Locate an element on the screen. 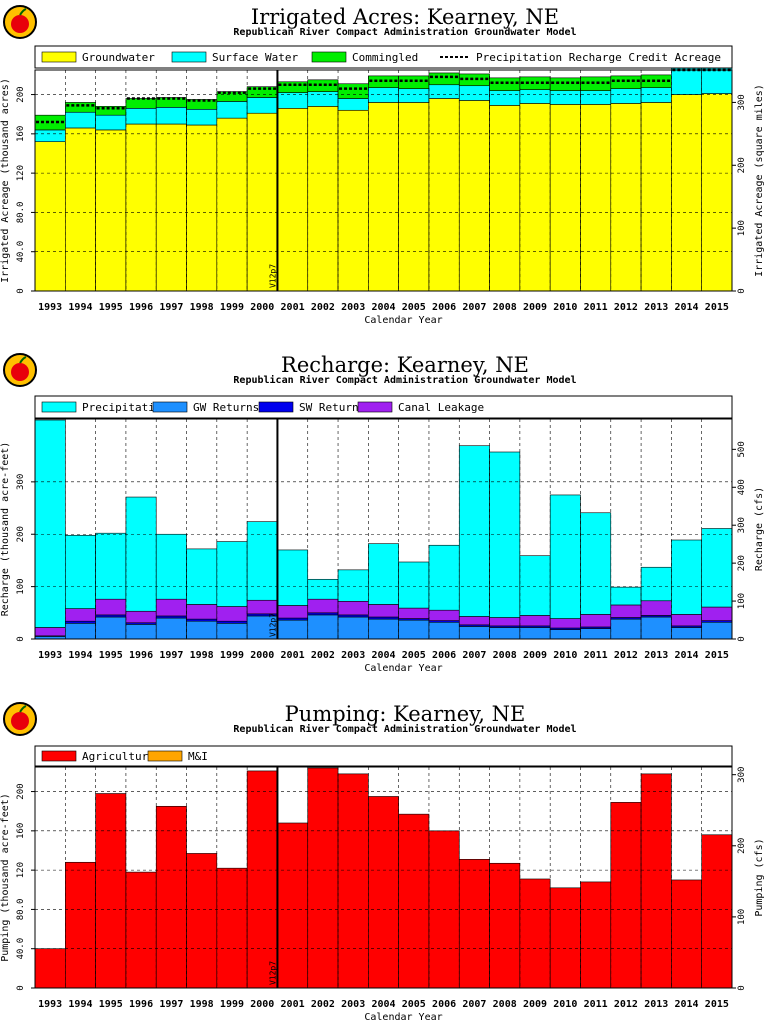 The height and width of the screenshot is (1024, 768). logo-leaf is located at coordinates (23, 12).